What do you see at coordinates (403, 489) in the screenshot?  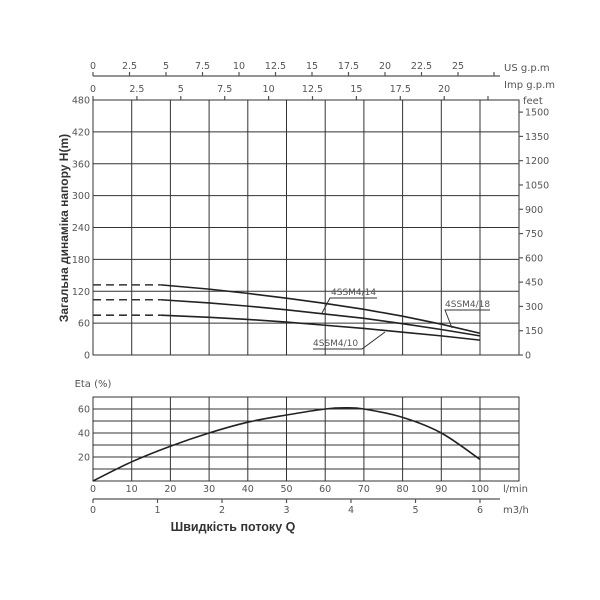 I see `eff-x-tick-label: 80` at bounding box center [403, 489].